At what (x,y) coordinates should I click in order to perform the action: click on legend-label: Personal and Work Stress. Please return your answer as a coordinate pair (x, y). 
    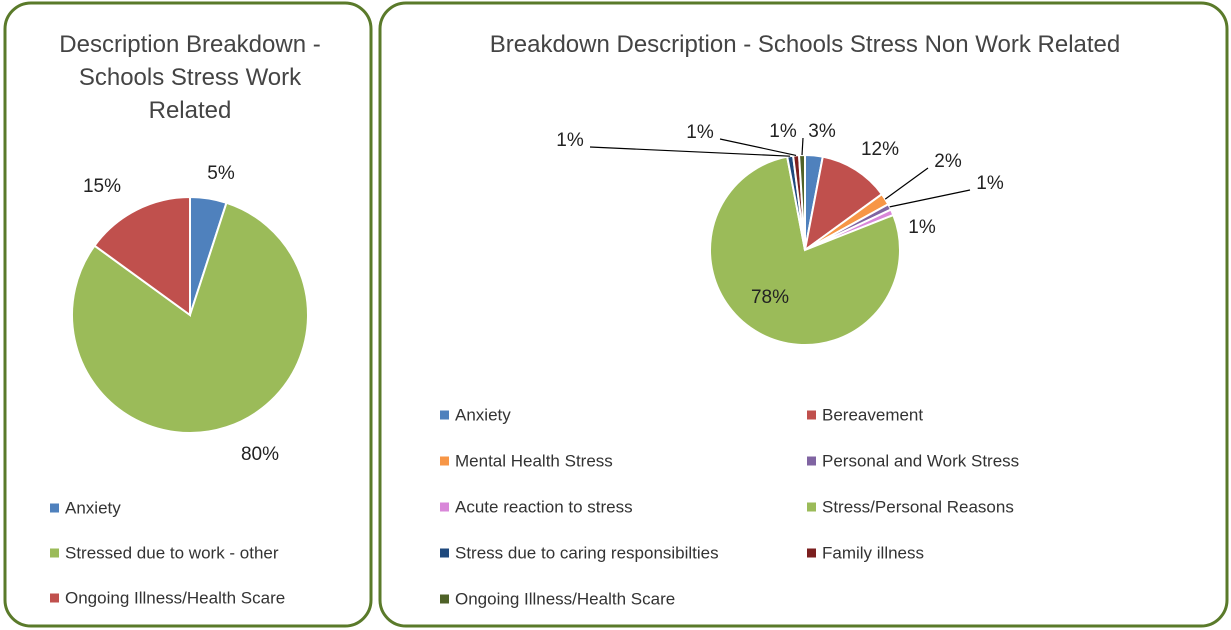
    Looking at the image, I should click on (920, 460).